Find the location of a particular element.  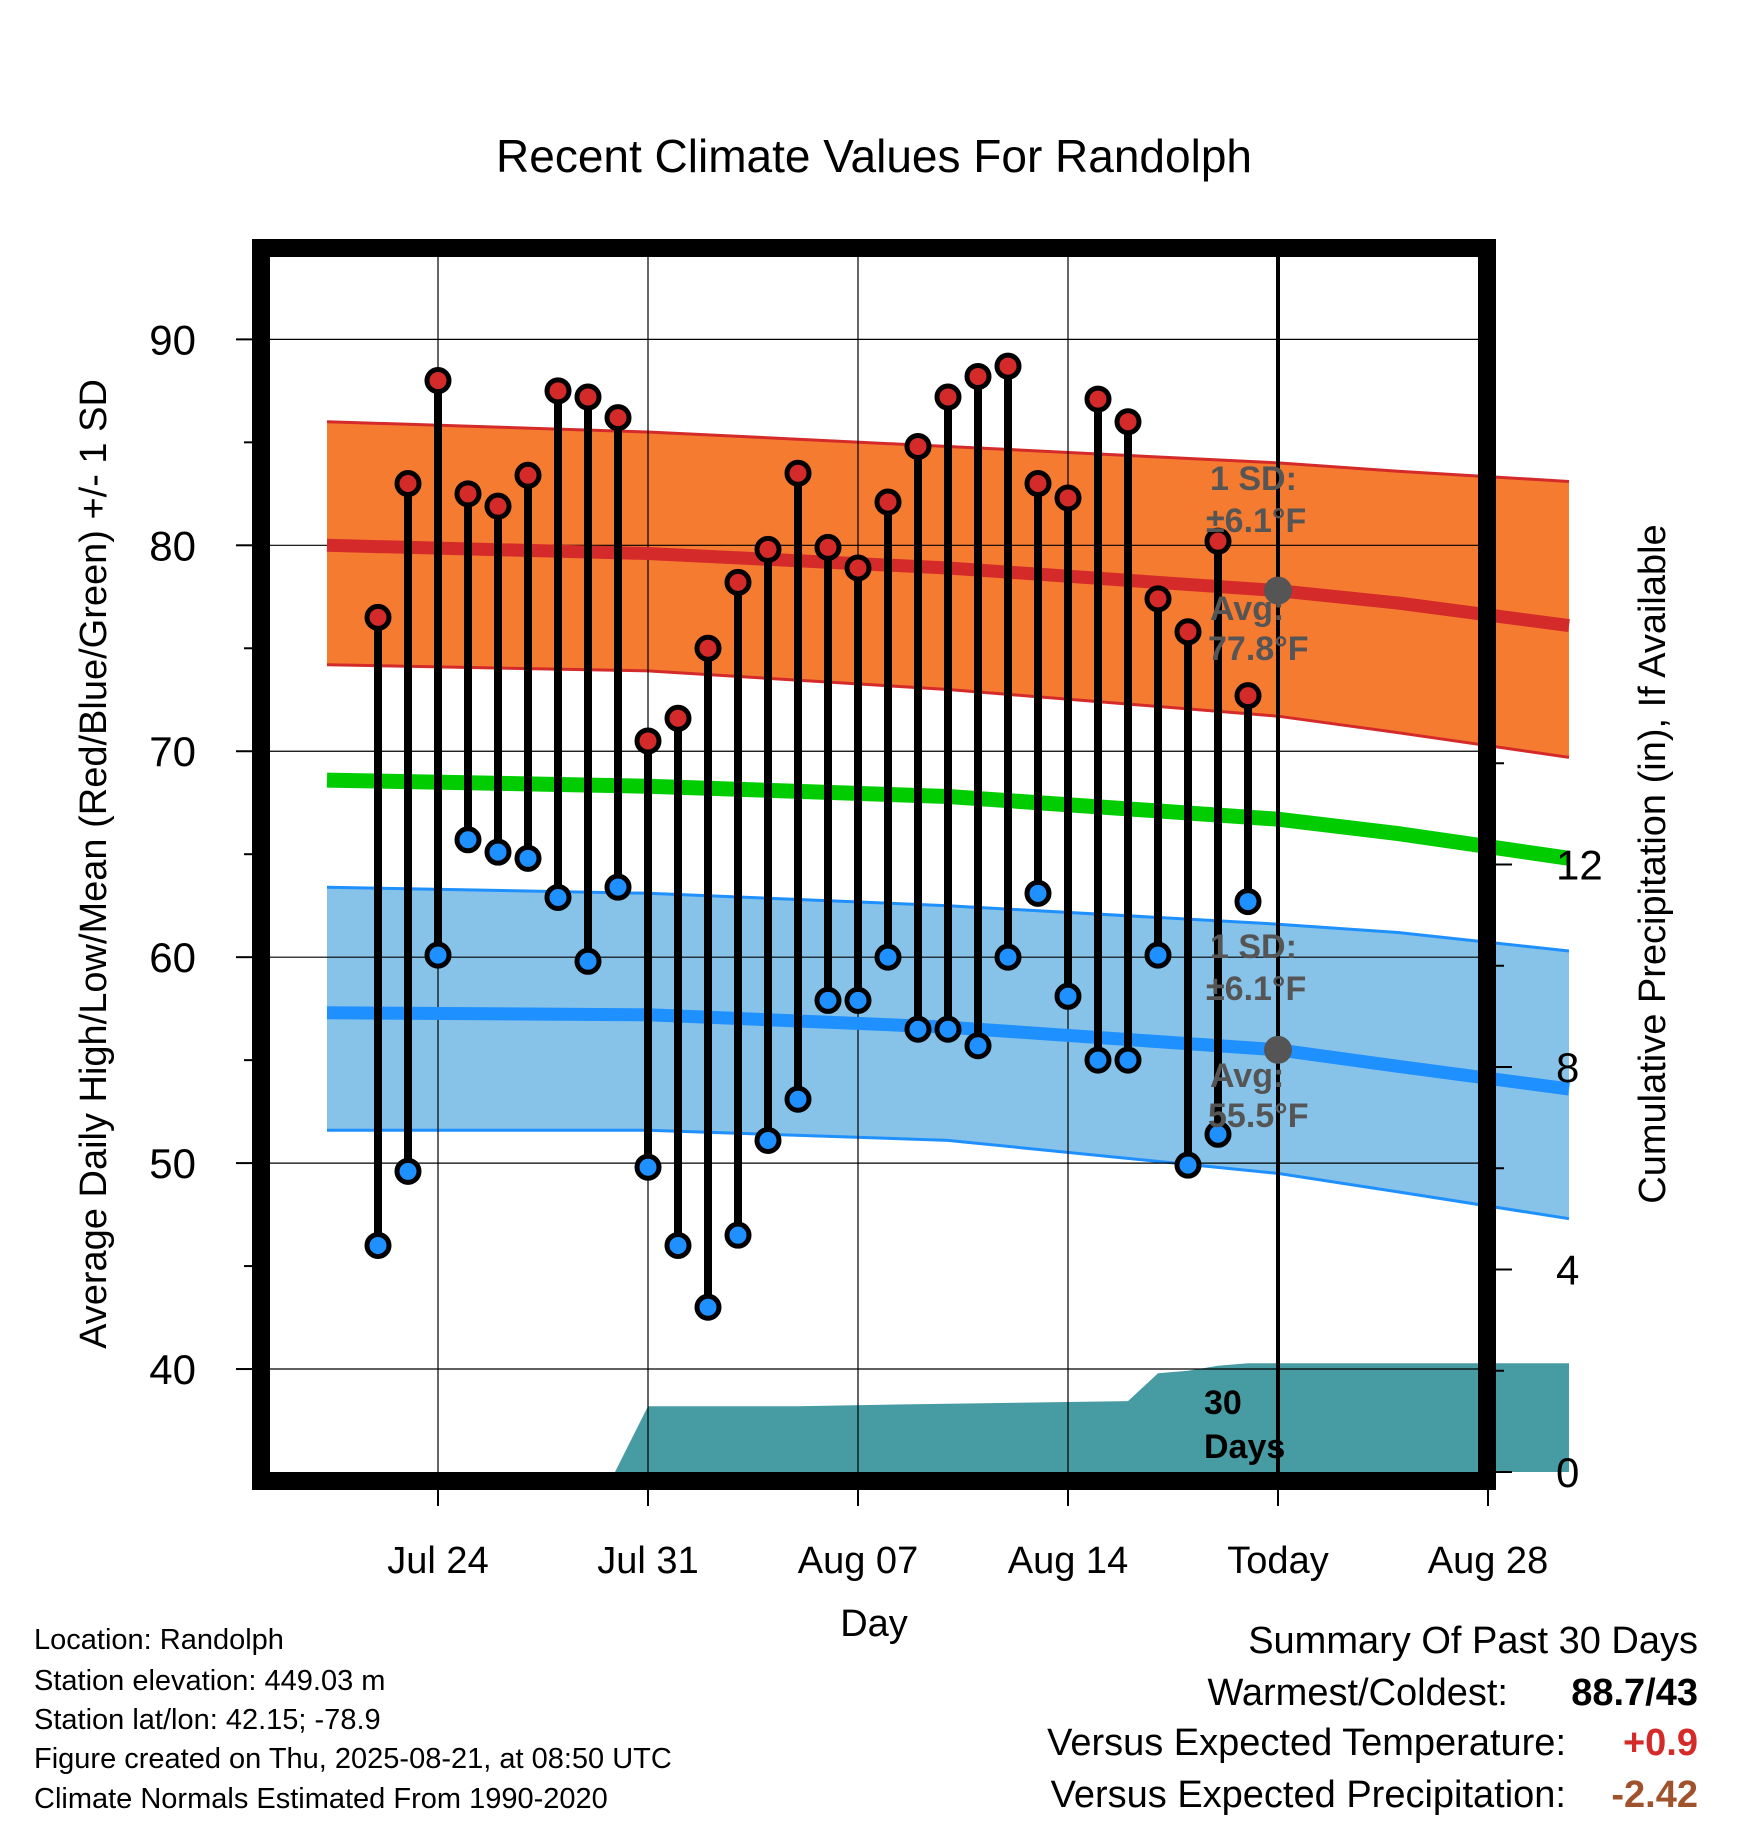

today-high-avg-marker is located at coordinates (1278, 590).